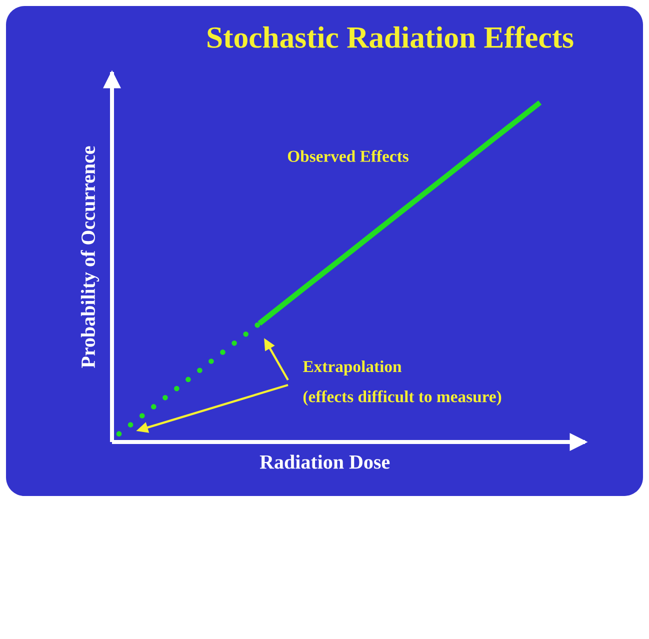  Describe the element at coordinates (348, 156) in the screenshot. I see `annotation: Observed Effects` at that location.